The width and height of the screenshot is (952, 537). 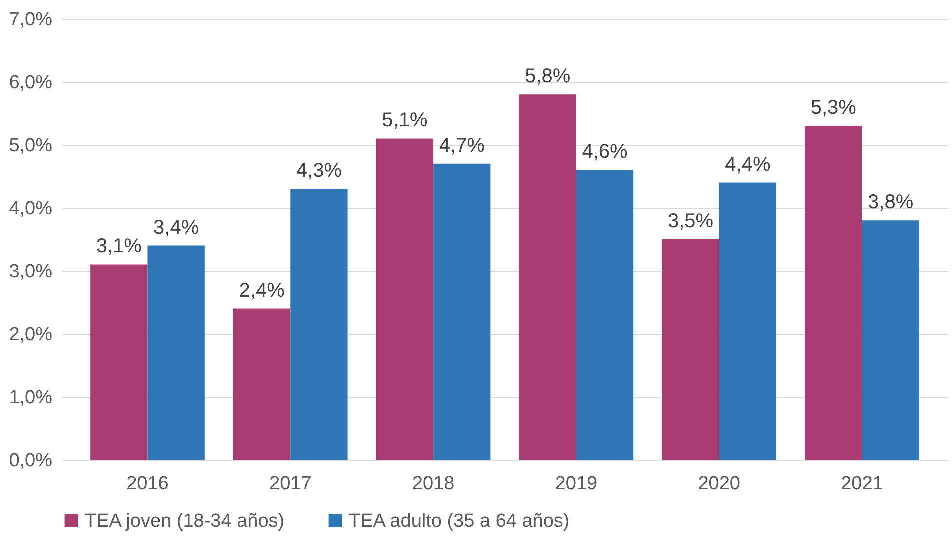 What do you see at coordinates (748, 165) in the screenshot?
I see `data-label: 4,4%` at bounding box center [748, 165].